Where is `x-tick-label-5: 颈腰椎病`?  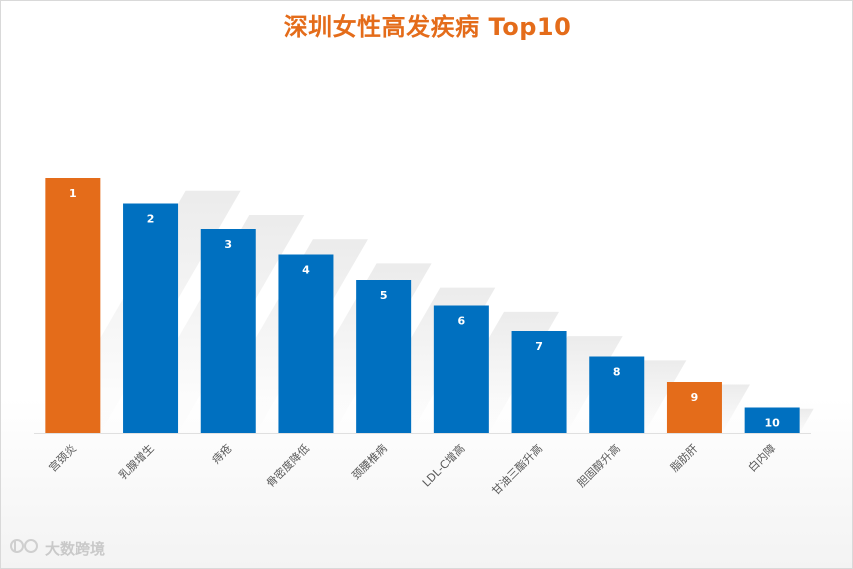 x-tick-label-5: 颈腰椎病 is located at coordinates (369, 461).